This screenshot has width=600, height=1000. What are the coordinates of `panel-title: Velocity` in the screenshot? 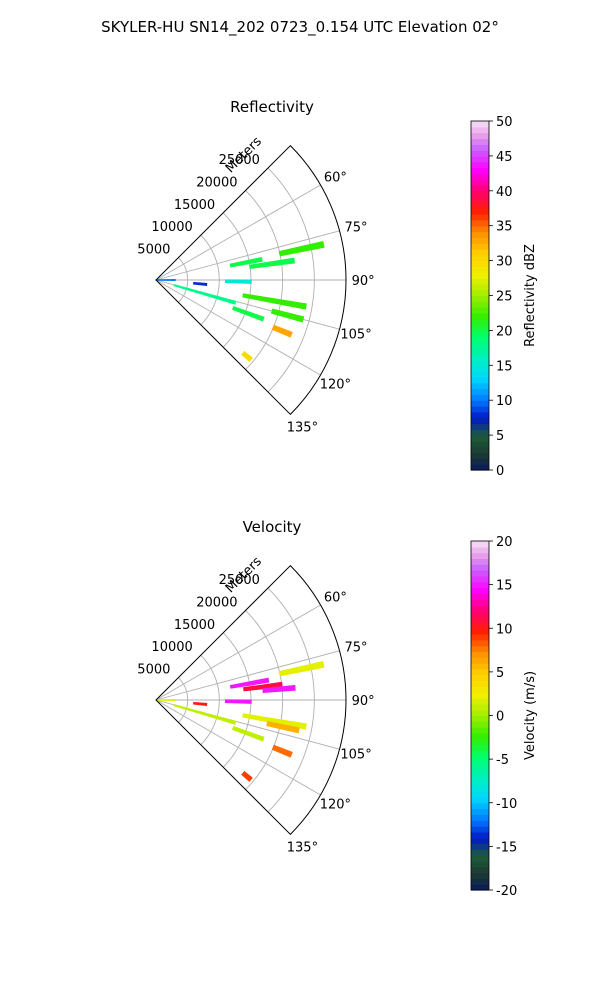 It's located at (272, 527).